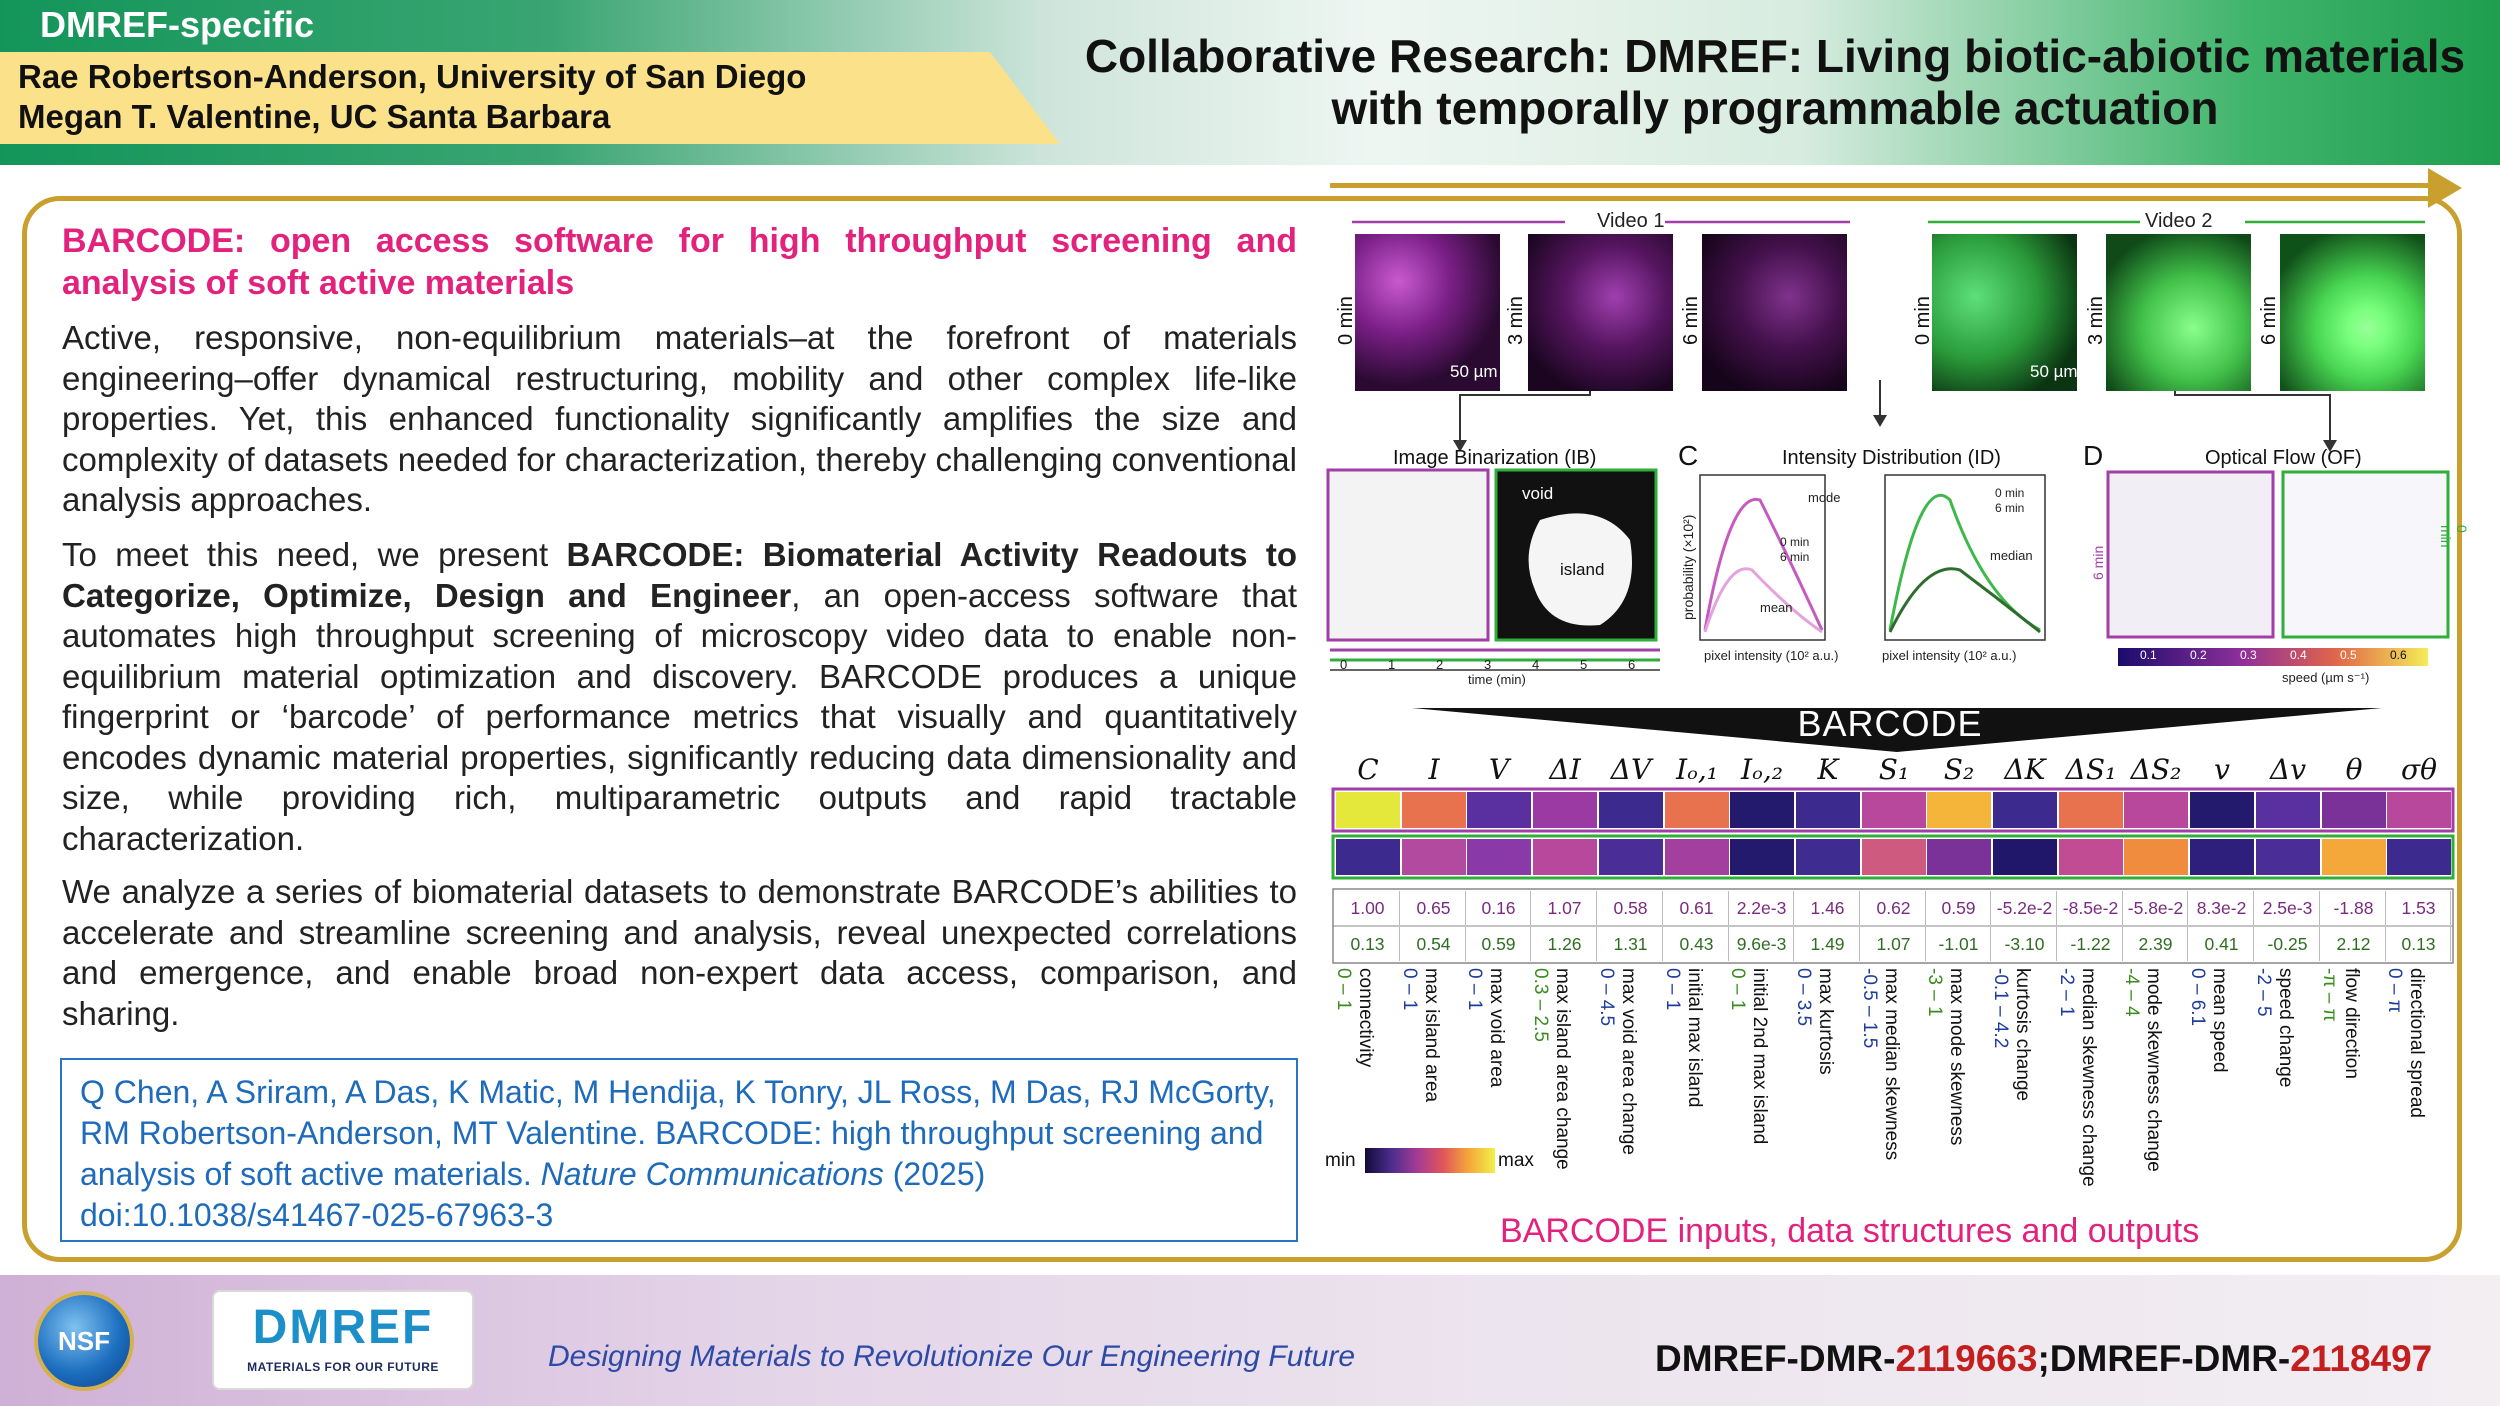 The width and height of the screenshot is (2500, 1406). I want to click on barcode-metric-text: connectivity 0 – 1, so click(1354, 1017).